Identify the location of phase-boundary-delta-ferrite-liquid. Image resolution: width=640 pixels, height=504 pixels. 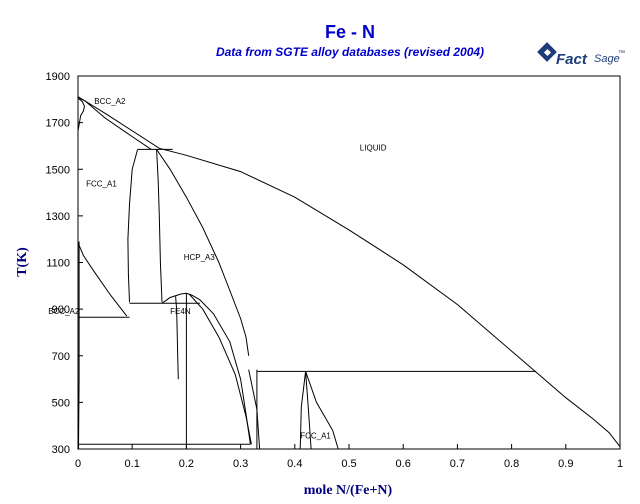
(81, 98).